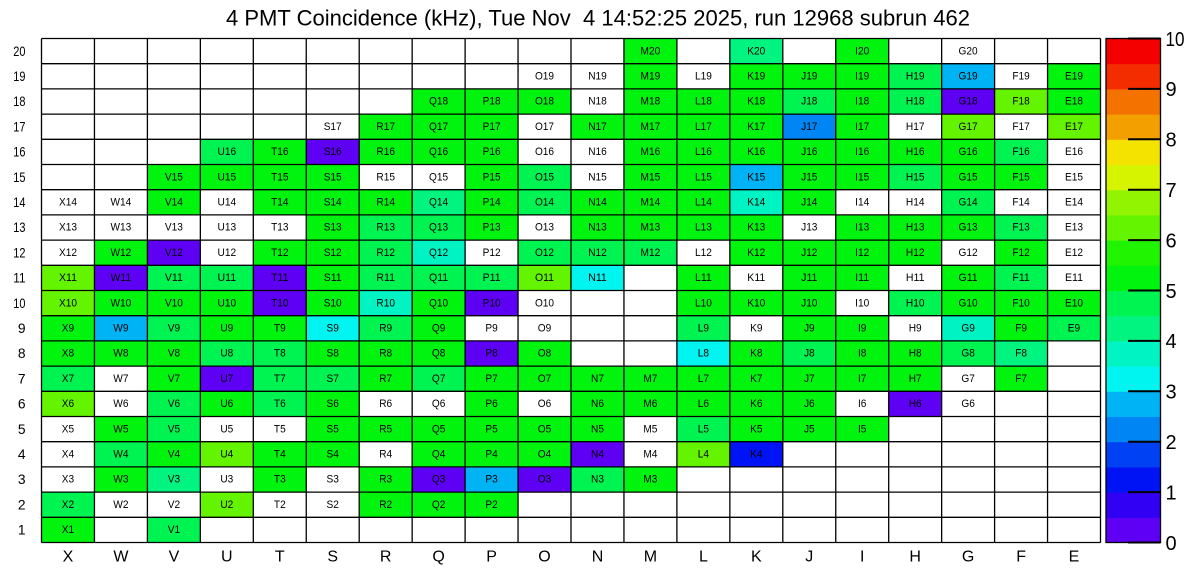  I want to click on svg-text: L8, so click(703, 354).